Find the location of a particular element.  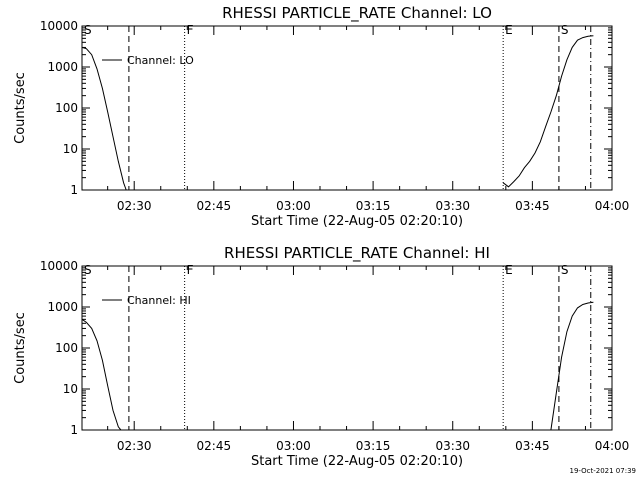

chart-title: RHESSI PARTICLE_RATE Channel: LO is located at coordinates (357, 13).